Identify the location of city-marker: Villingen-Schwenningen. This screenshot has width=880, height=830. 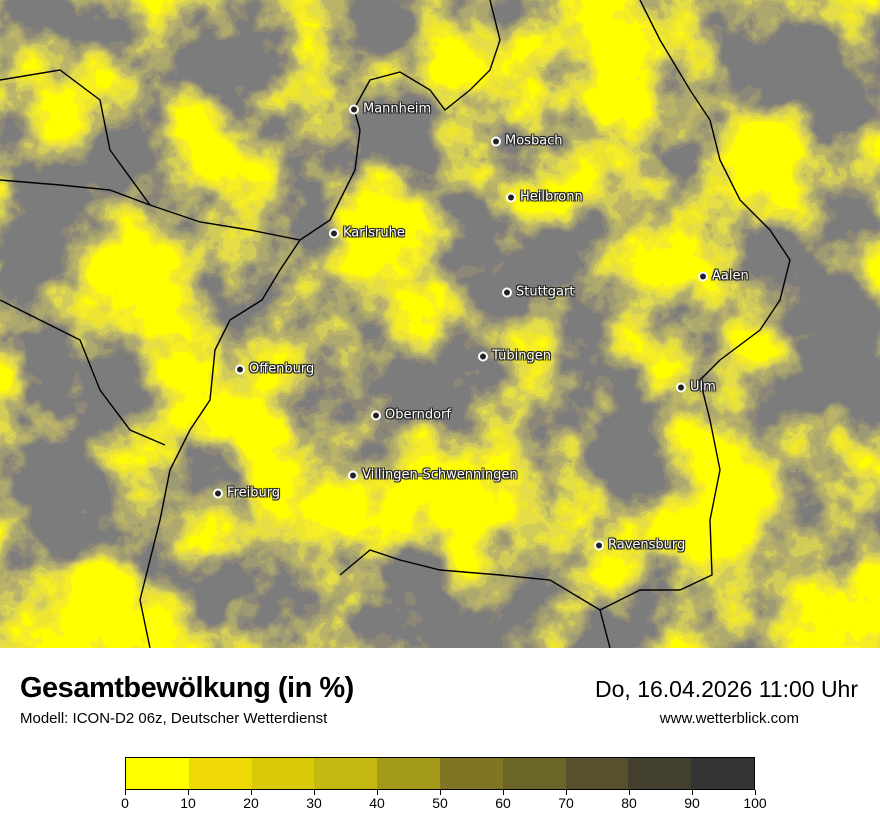
(433, 475).